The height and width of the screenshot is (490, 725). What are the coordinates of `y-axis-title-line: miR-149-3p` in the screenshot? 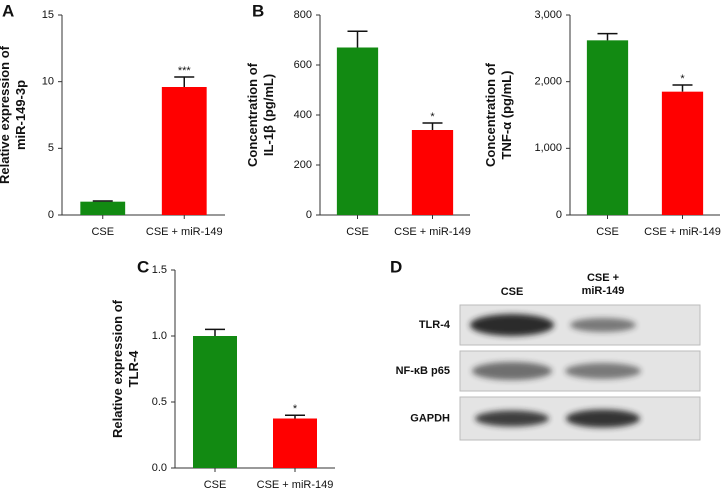 It's located at (20, 115).